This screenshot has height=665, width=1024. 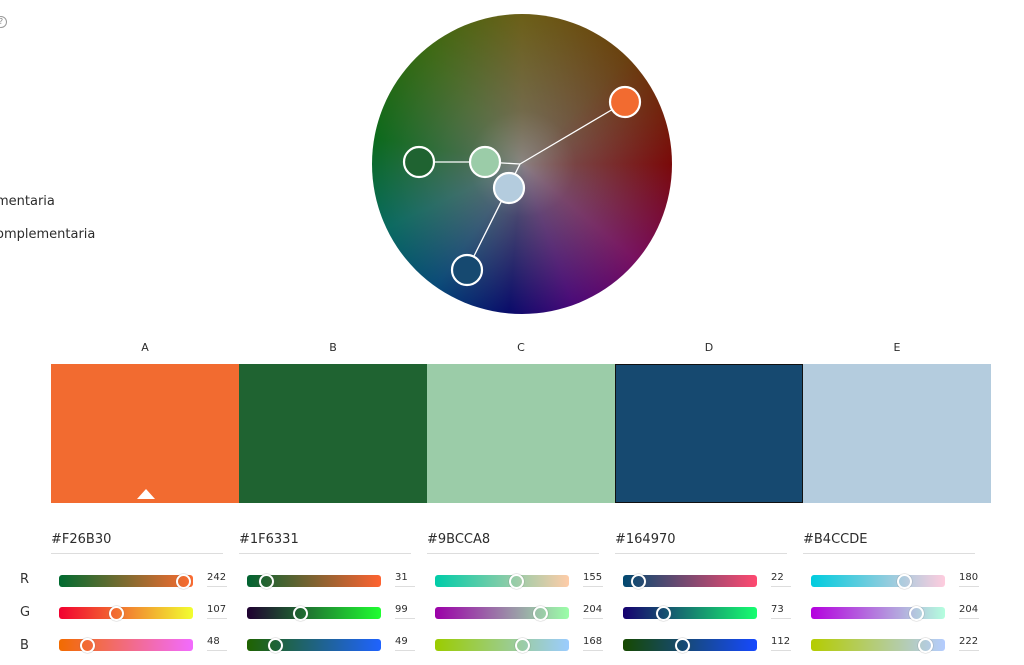 What do you see at coordinates (572, 133) in the screenshot?
I see `handle-line` at bounding box center [572, 133].